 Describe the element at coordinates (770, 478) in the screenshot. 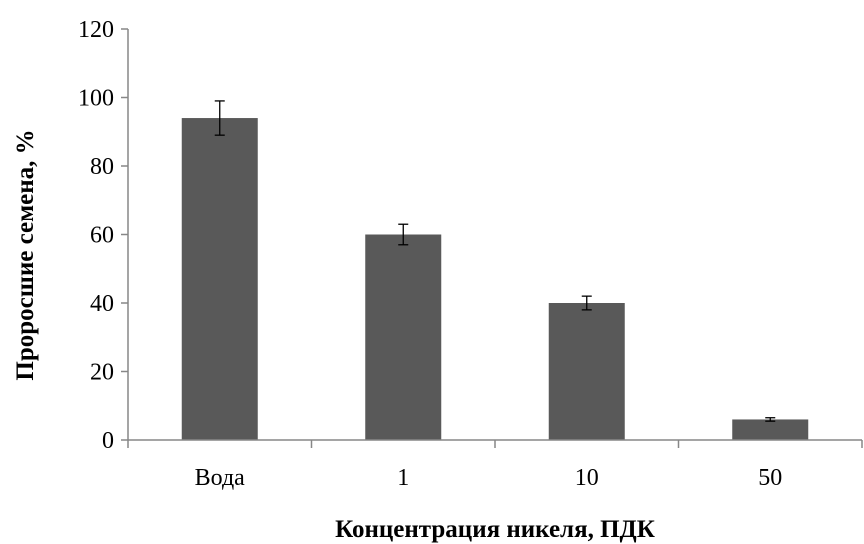

I see `x-tick-label: 50` at that location.